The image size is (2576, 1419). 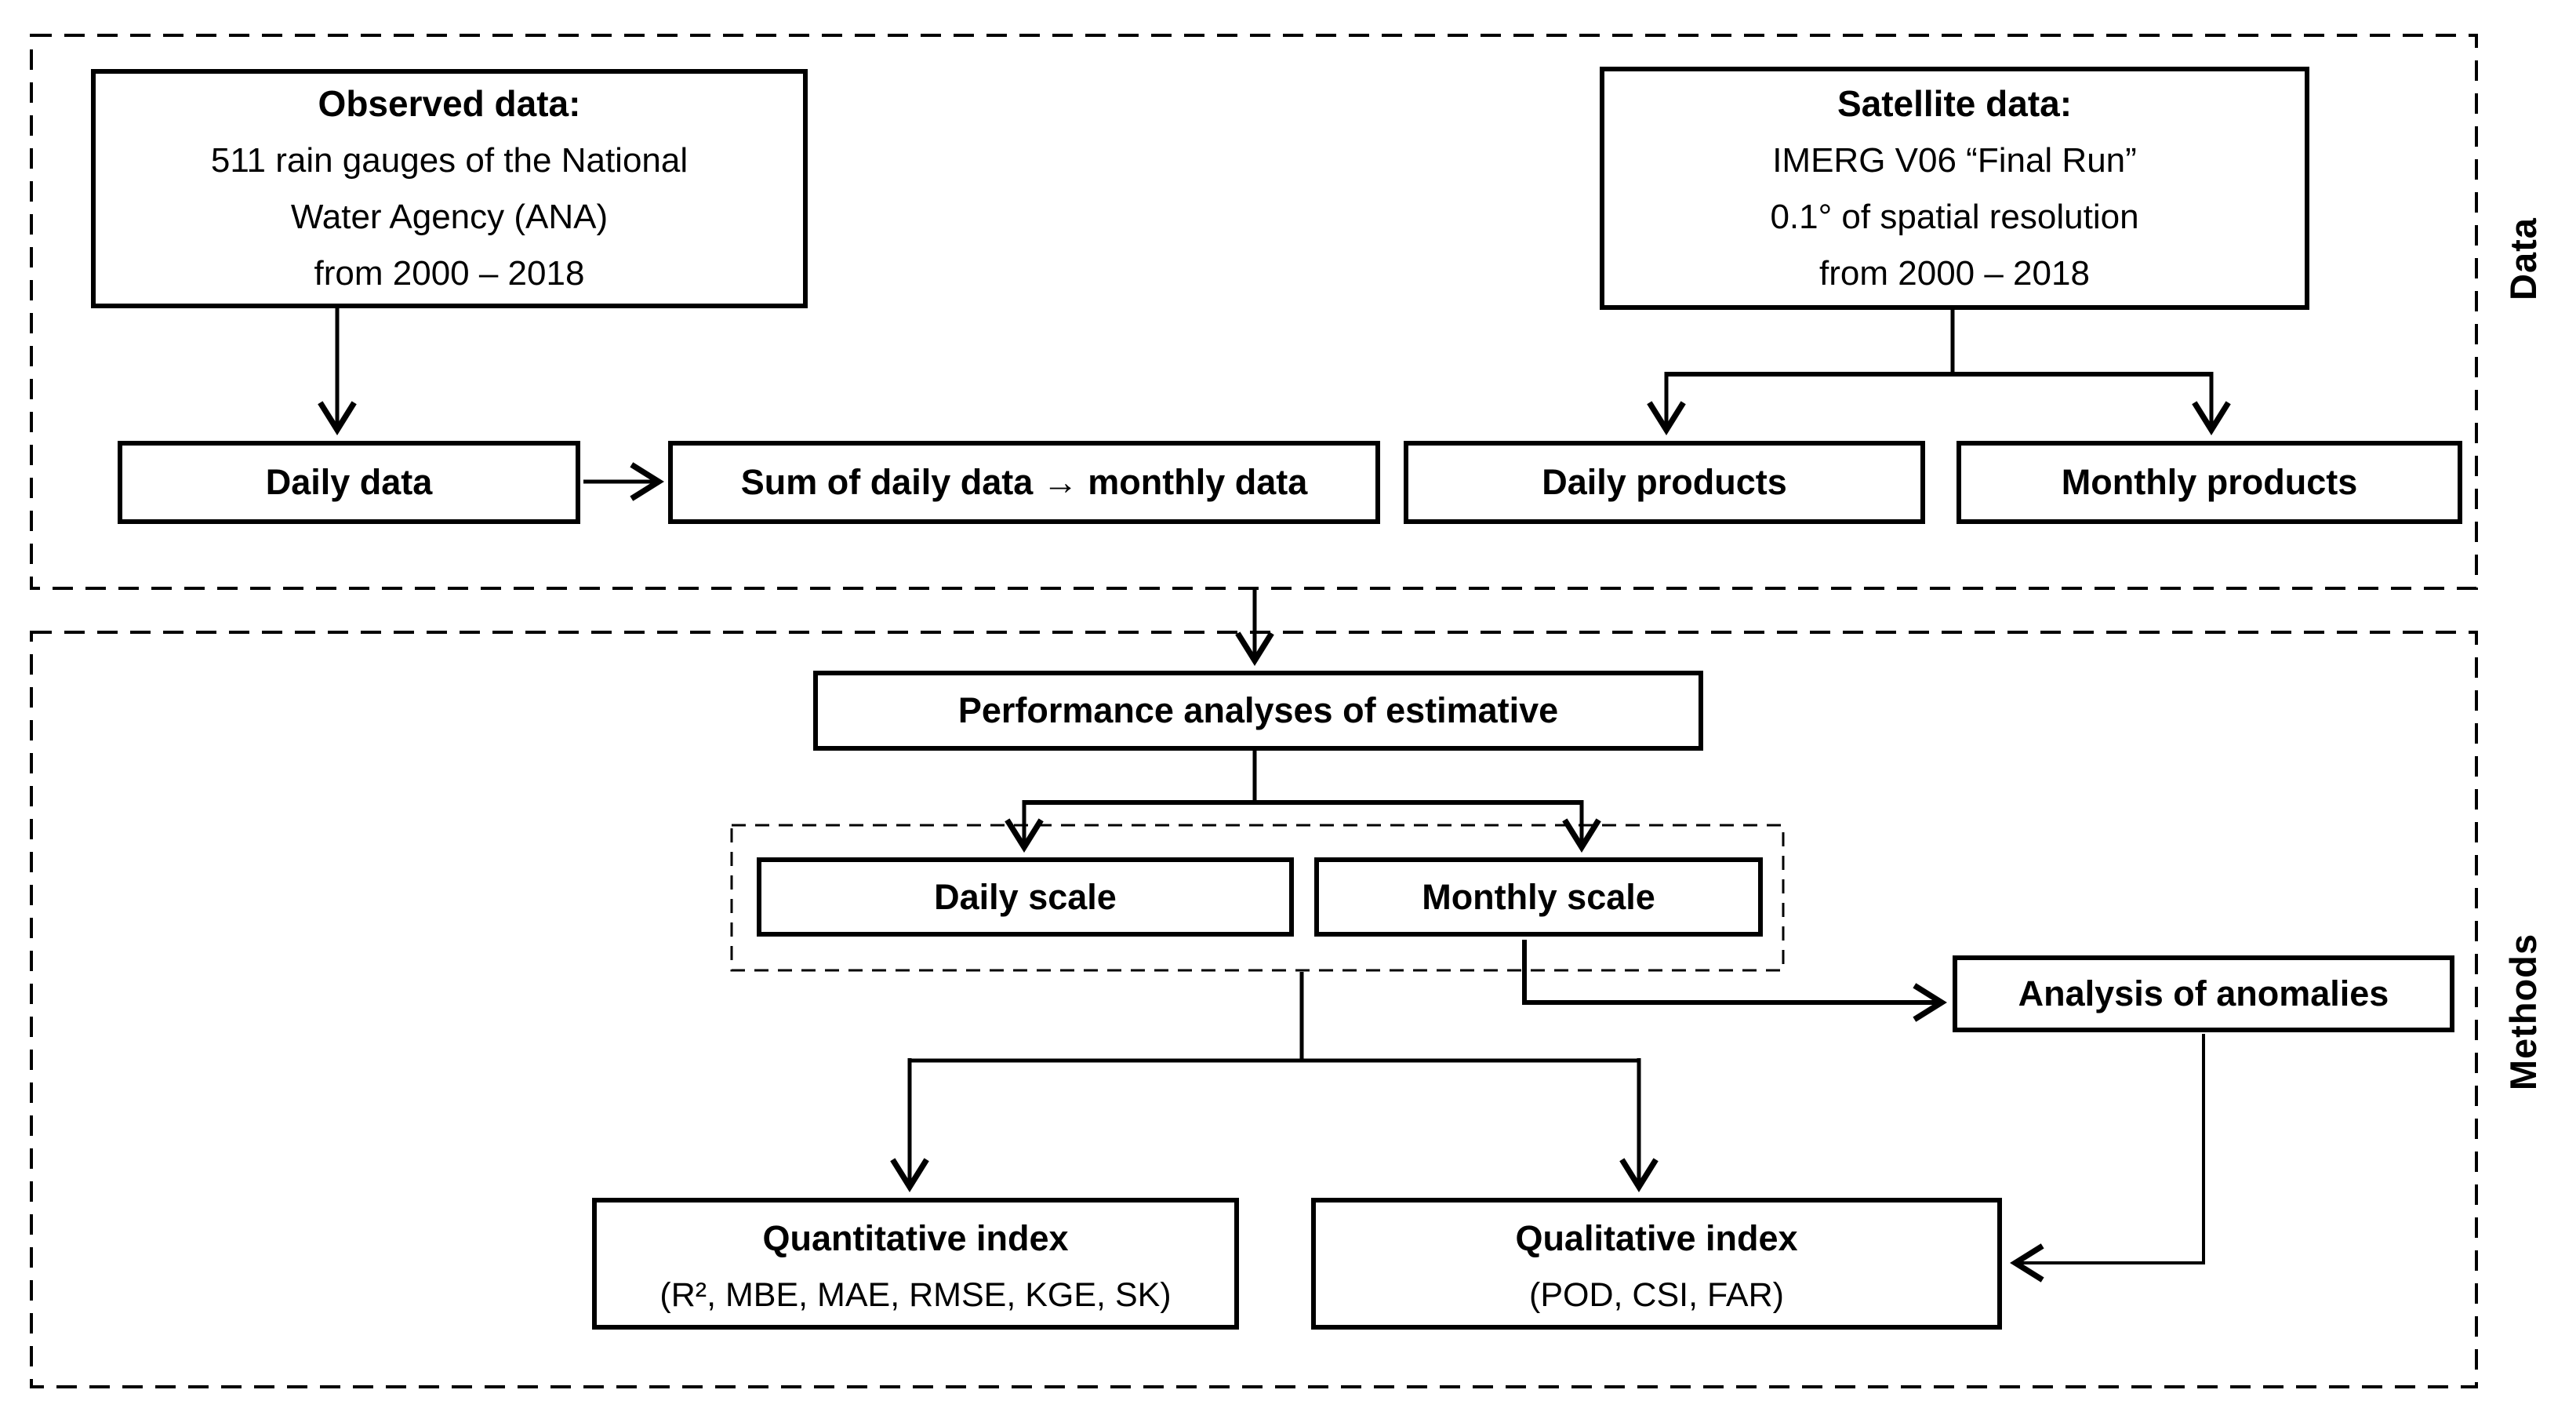 I want to click on performance-analyses-label: Performance analyses of estimative, so click(x=1258, y=710).